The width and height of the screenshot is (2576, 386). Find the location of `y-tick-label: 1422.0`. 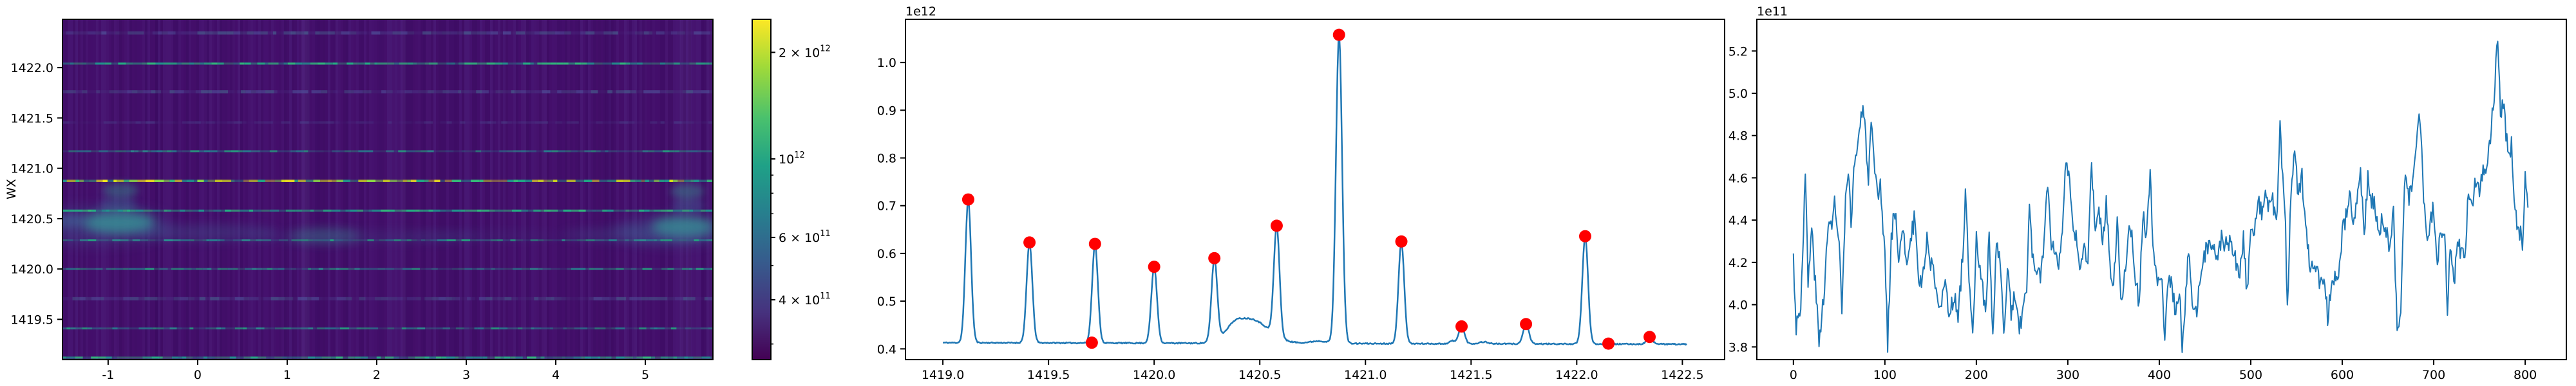

y-tick-label: 1422.0 is located at coordinates (32, 68).